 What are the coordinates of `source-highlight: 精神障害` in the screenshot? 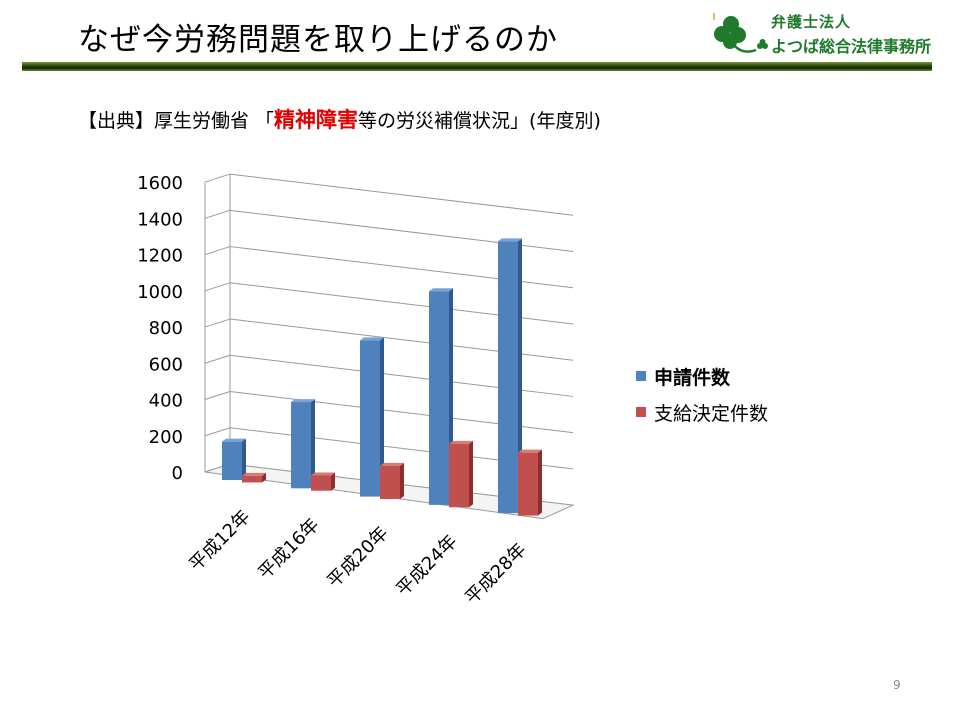 It's located at (316, 120).